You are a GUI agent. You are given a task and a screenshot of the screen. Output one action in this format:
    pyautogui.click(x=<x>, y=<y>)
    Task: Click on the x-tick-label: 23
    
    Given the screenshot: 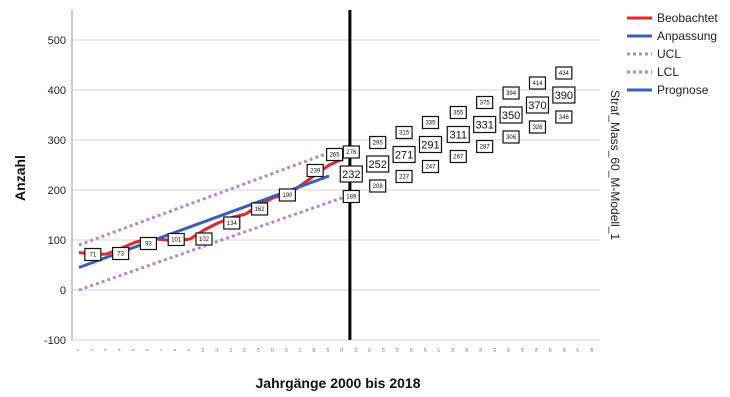 What is the action you would take?
    pyautogui.click(x=383, y=349)
    